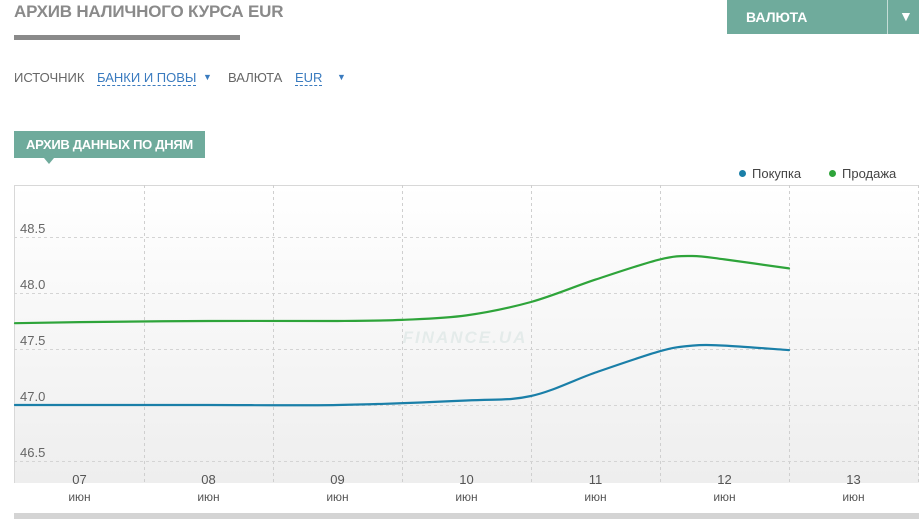 The width and height of the screenshot is (919, 519). Describe the element at coordinates (777, 173) in the screenshot. I see `legend-label-buy: Покупка` at that location.